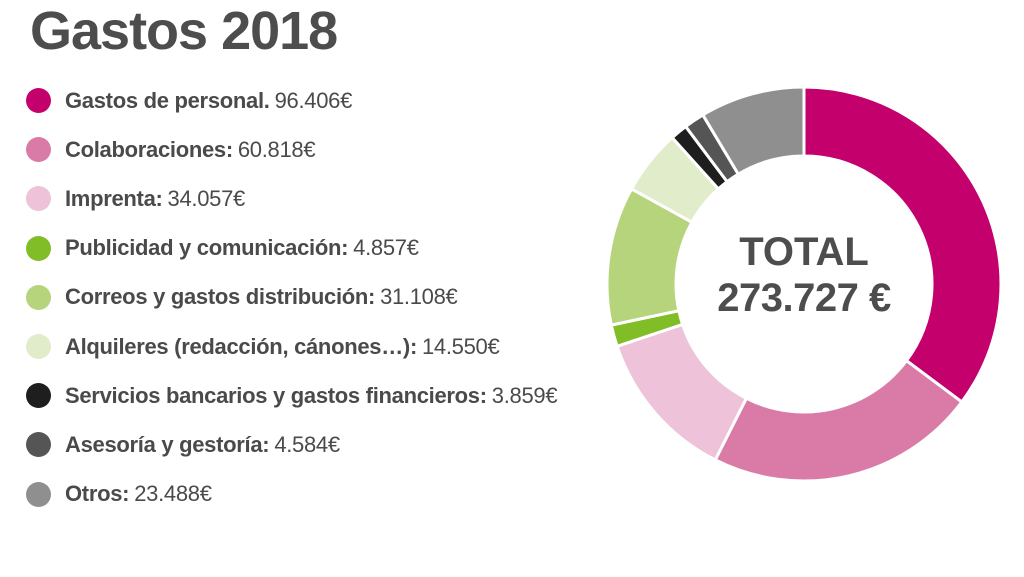 This screenshot has width=1024, height=577. I want to click on legend-value: 23.488€, so click(173, 494).